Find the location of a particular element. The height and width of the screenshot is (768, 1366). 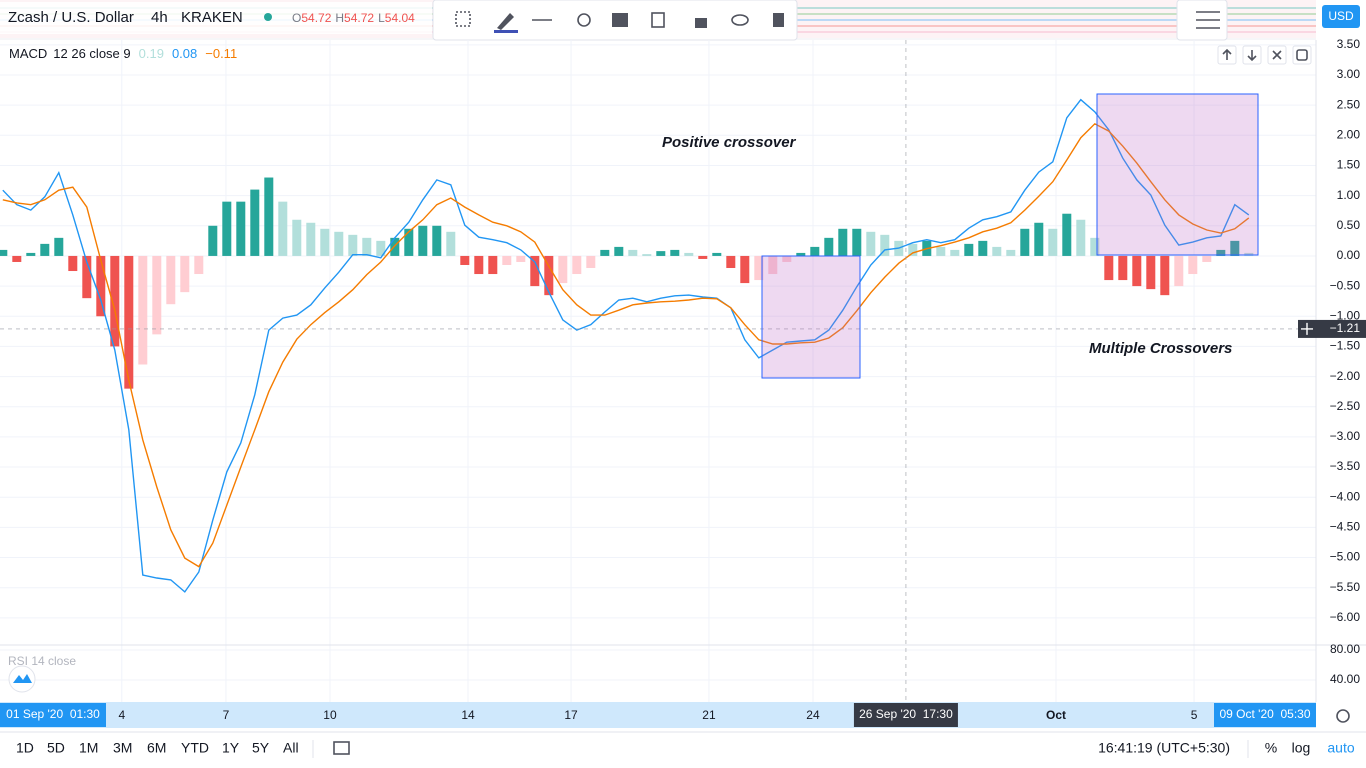

clone is located at coordinates (658, 20).